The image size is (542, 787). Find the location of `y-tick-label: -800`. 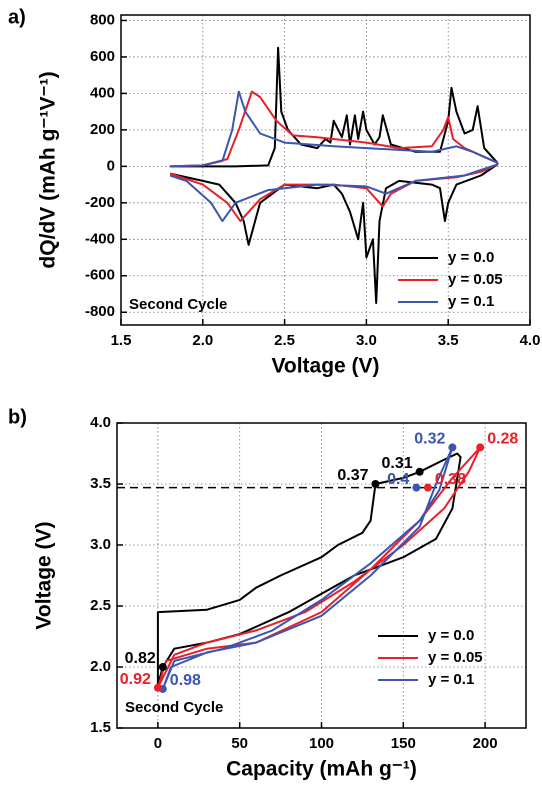

y-tick-label: -800 is located at coordinates (100, 311).